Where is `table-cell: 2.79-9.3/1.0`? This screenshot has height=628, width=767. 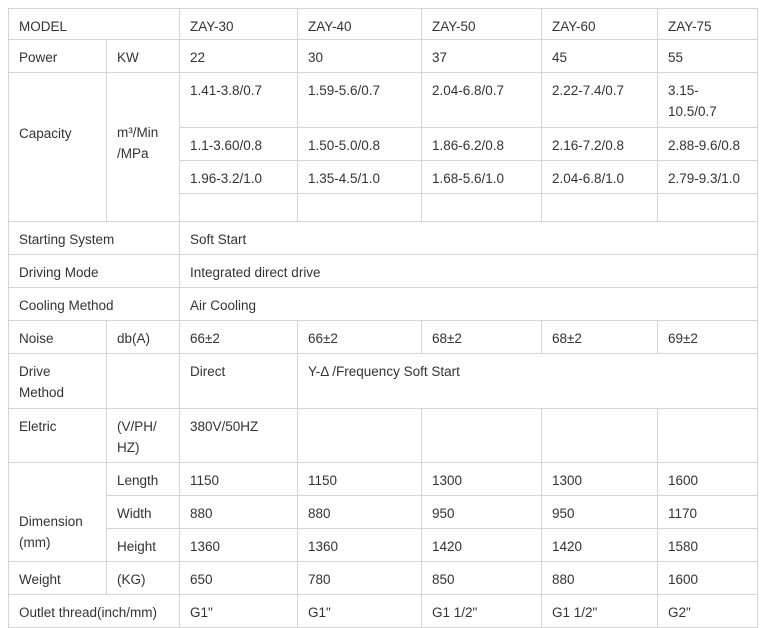
table-cell: 2.79-9.3/1.0 is located at coordinates (707, 177).